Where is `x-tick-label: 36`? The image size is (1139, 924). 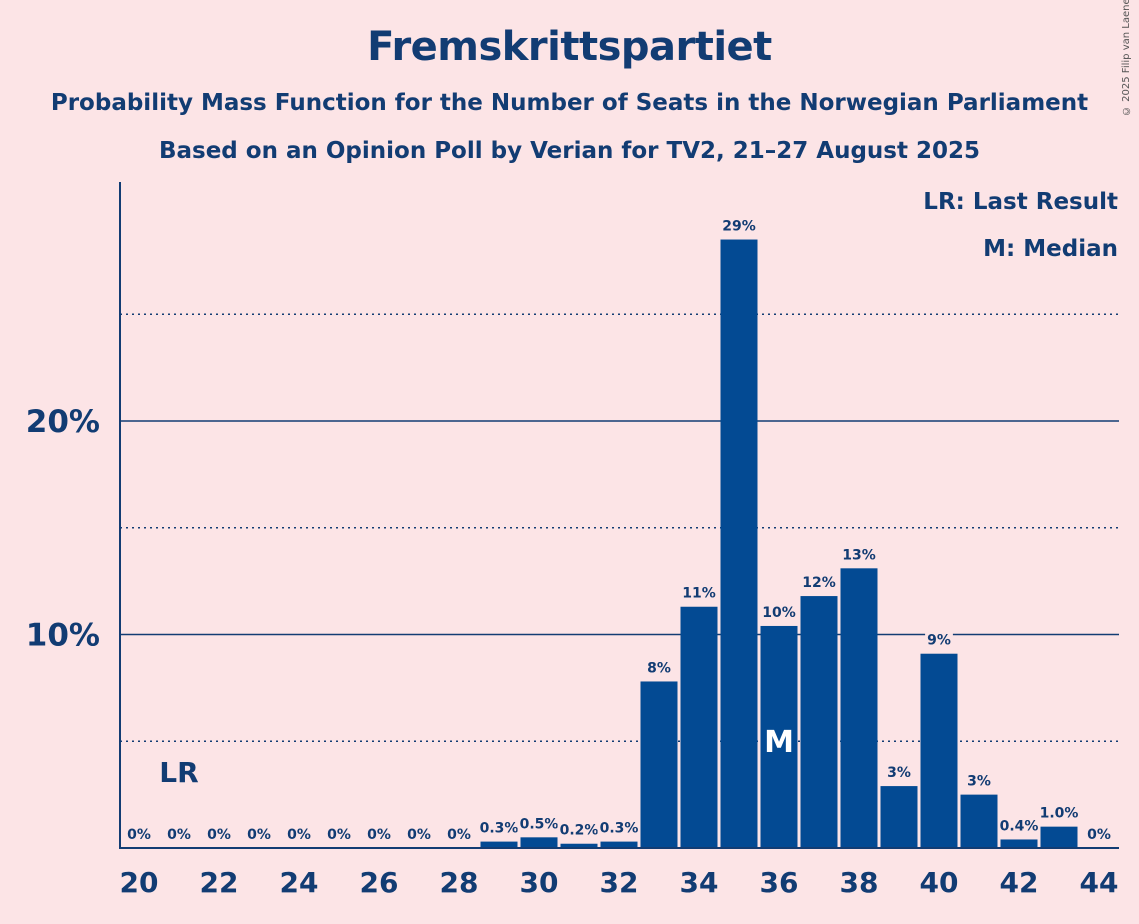
x-tick-label: 36 is located at coordinates (779, 882).